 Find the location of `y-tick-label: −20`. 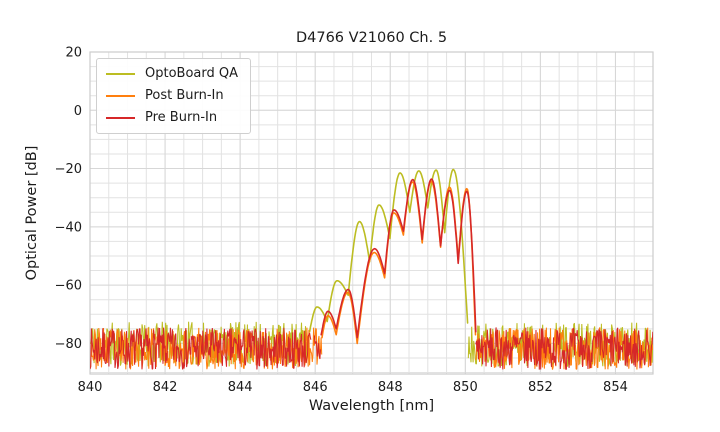

y-tick-label: −20 is located at coordinates (68, 169).